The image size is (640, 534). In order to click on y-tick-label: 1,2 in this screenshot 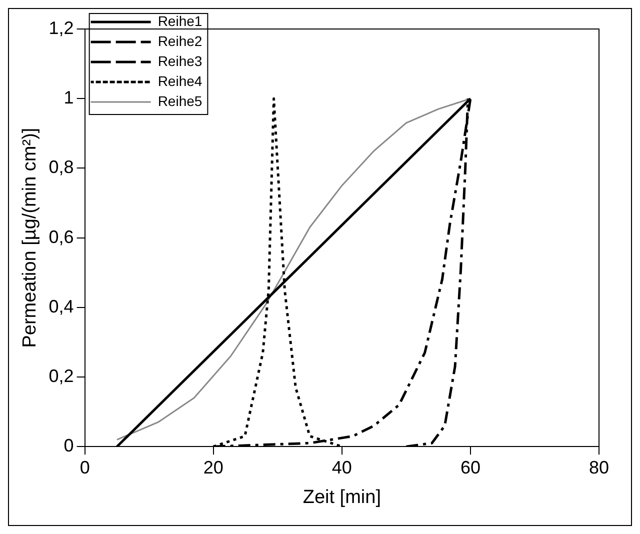, I will do `click(61, 28)`.